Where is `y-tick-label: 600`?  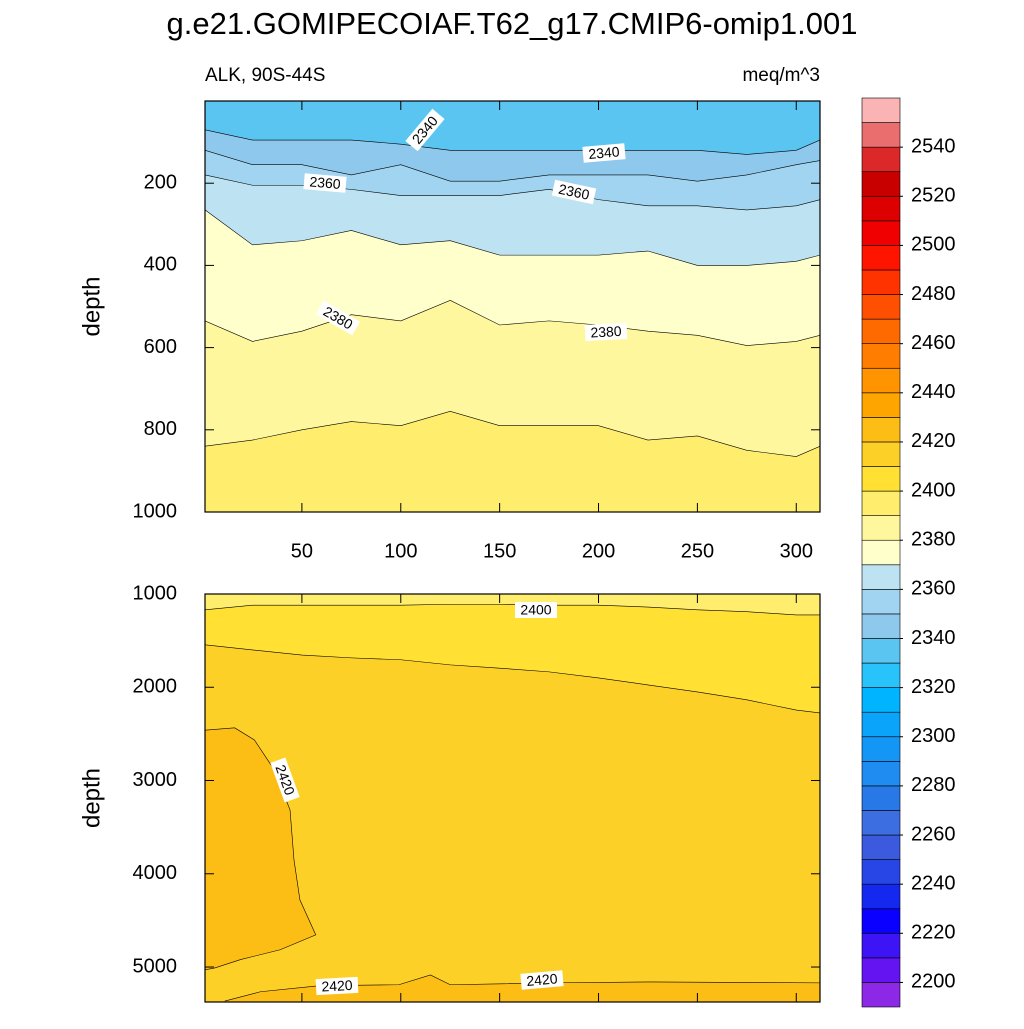
y-tick-label: 600 is located at coordinates (160, 347).